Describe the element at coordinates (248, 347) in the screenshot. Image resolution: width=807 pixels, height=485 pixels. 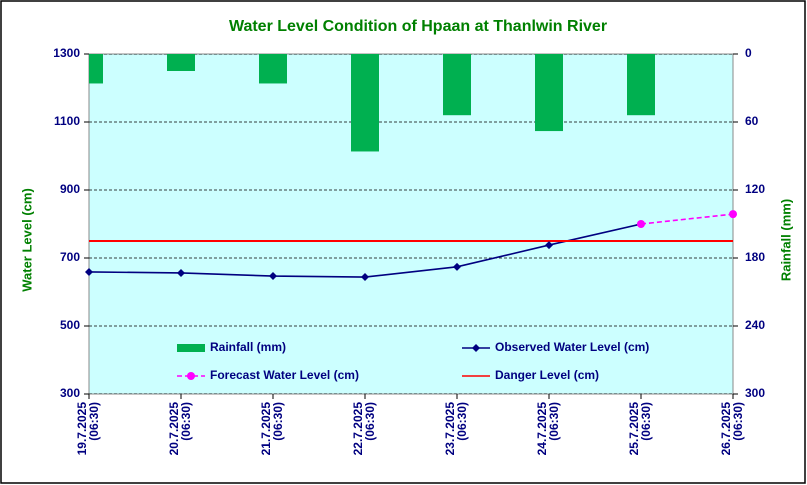
I see `legend-label: Rainfall (mm)` at that location.